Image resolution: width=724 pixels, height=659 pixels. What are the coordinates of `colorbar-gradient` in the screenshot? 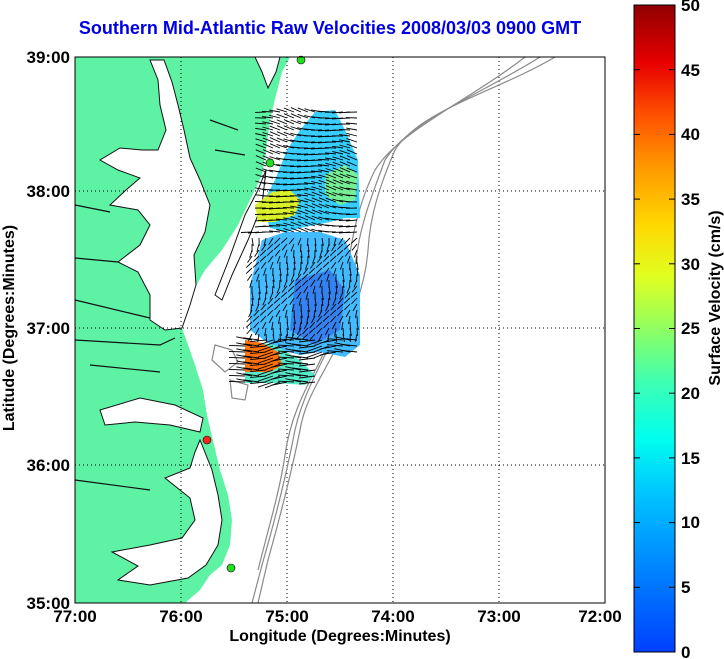 It's located at (654, 328).